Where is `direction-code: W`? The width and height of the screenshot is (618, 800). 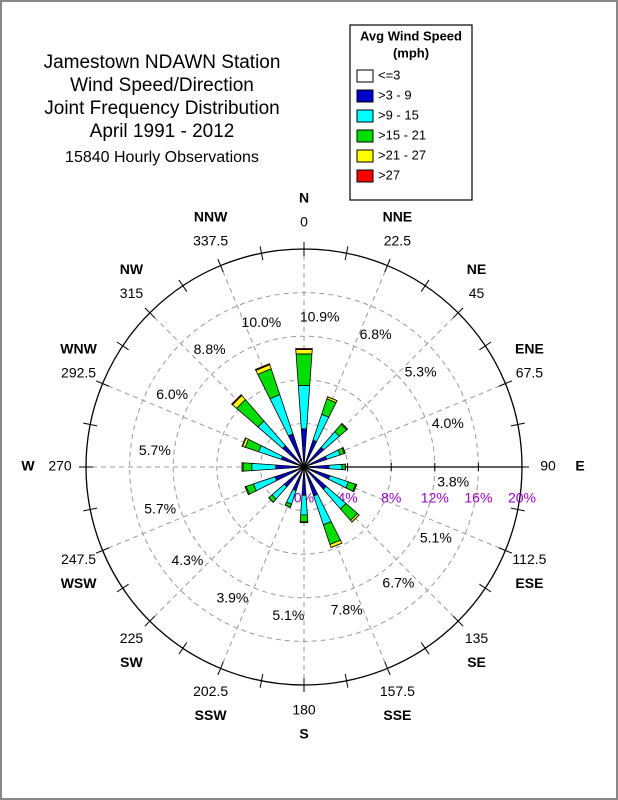 direction-code: W is located at coordinates (28, 466).